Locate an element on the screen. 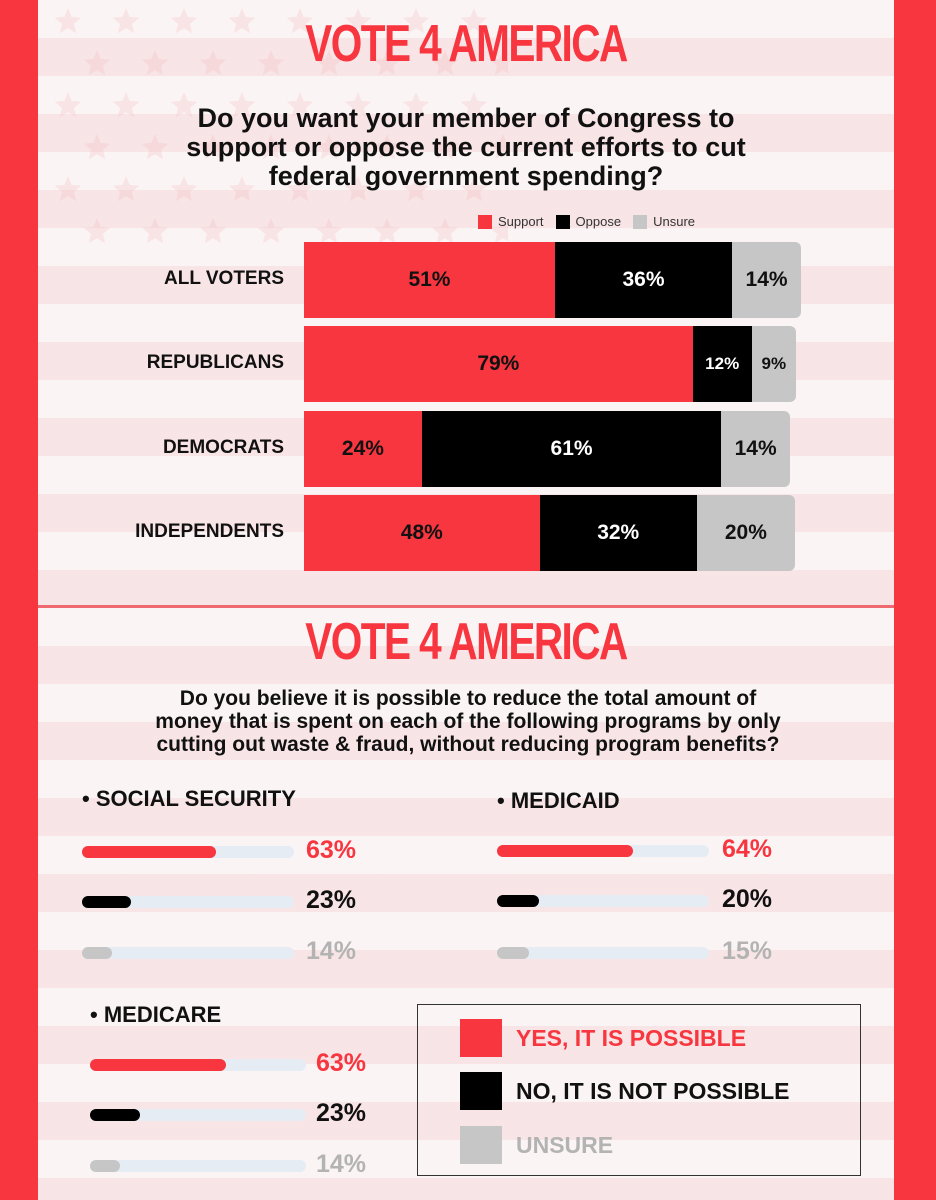 The image size is (936, 1200). program-title: • SOCIAL SECURITY is located at coordinates (189, 799).